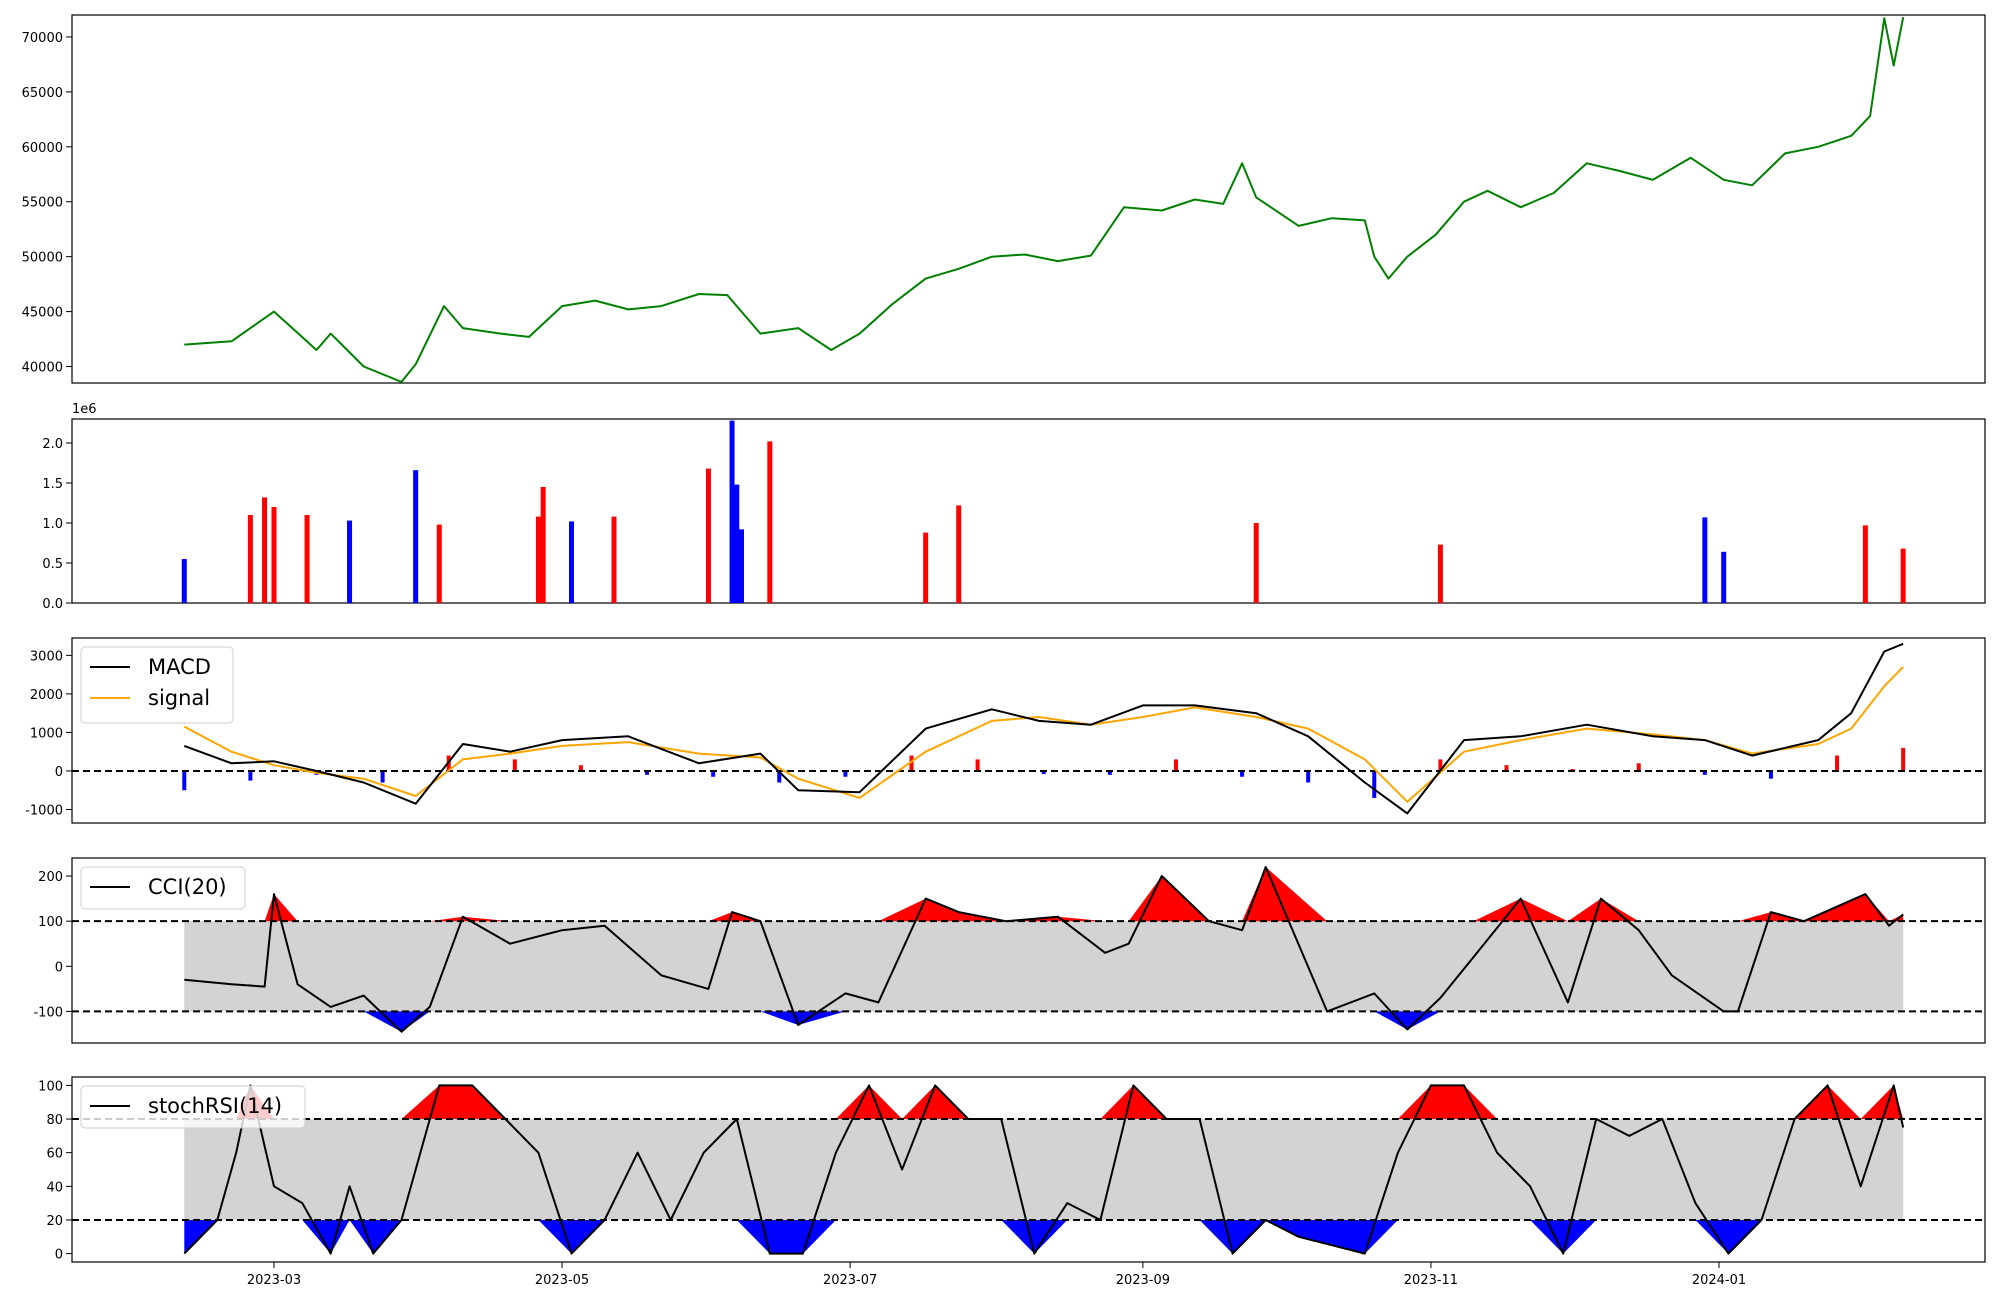 The width and height of the screenshot is (2000, 1304). I want to click on y-tick-label: 2000, so click(46, 695).